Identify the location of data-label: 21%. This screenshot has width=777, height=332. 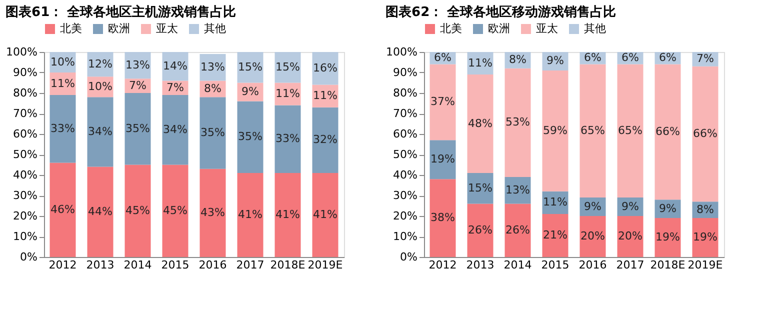
(555, 235).